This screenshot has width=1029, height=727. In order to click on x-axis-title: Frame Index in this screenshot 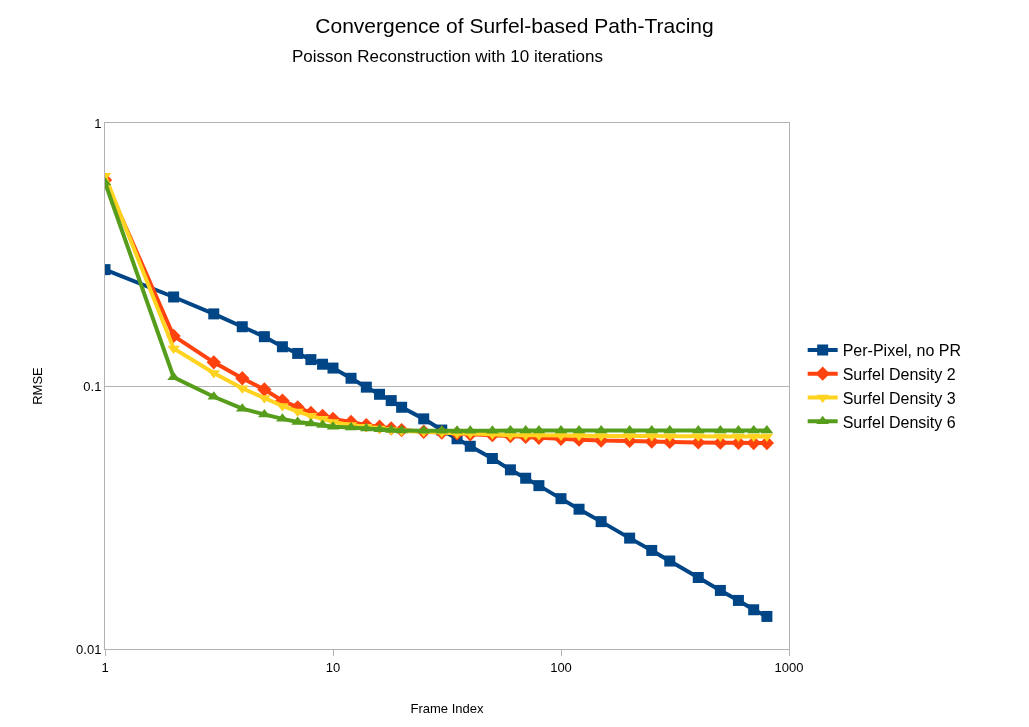, I will do `click(447, 709)`.